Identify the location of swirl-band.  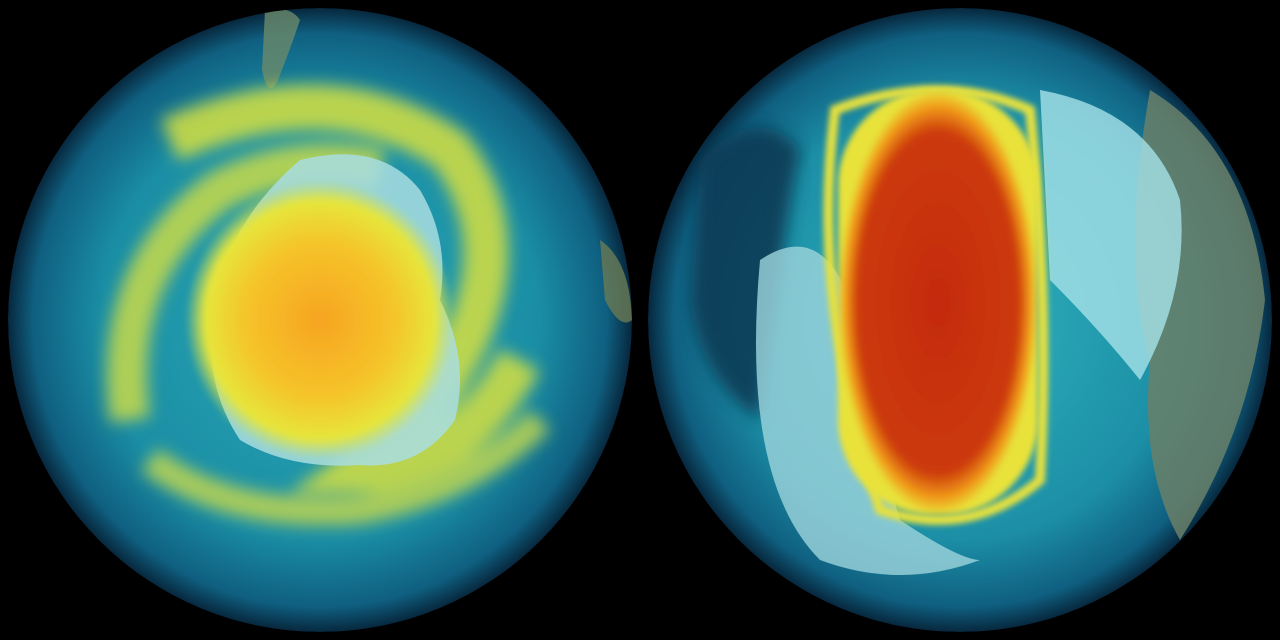
(345, 468).